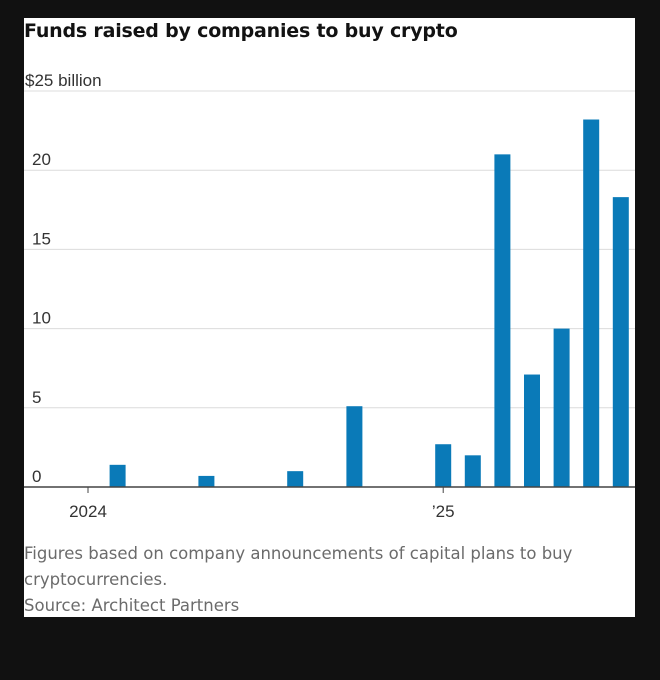 This screenshot has height=680, width=660. What do you see at coordinates (36, 397) in the screenshot?
I see `y-tick-label: 5` at bounding box center [36, 397].